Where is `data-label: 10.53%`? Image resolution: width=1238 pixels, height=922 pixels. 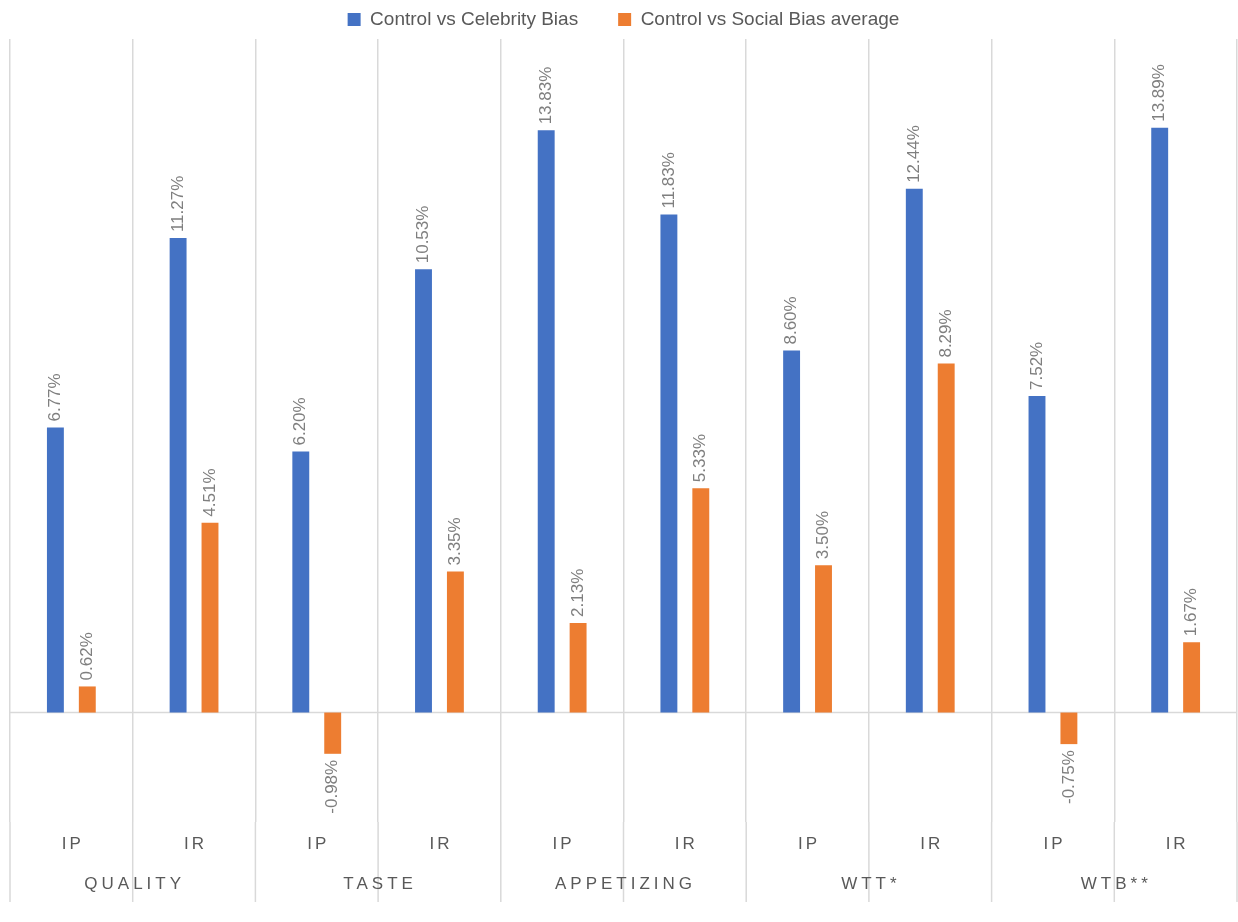 data-label: 10.53% is located at coordinates (423, 234).